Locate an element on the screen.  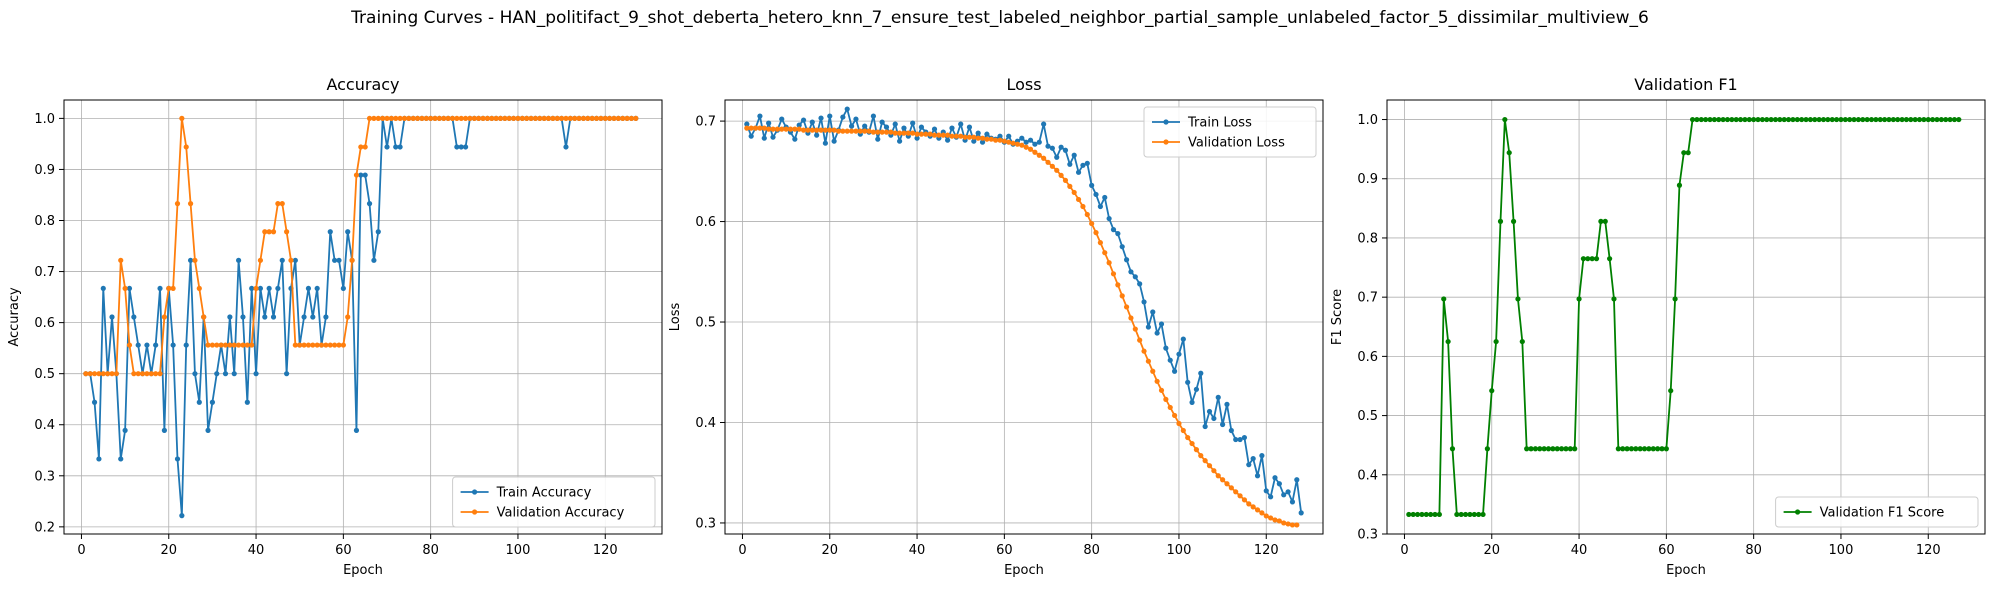
x-tick-label: 120 is located at coordinates (605, 550).